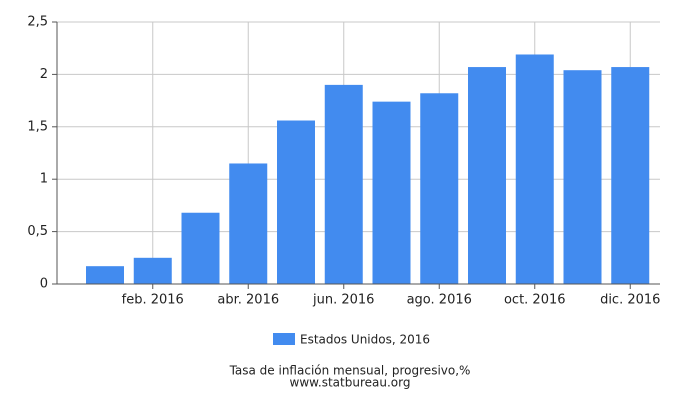 This screenshot has width=700, height=400. What do you see at coordinates (343, 300) in the screenshot?
I see `x-tick-label: jun. 2016` at bounding box center [343, 300].